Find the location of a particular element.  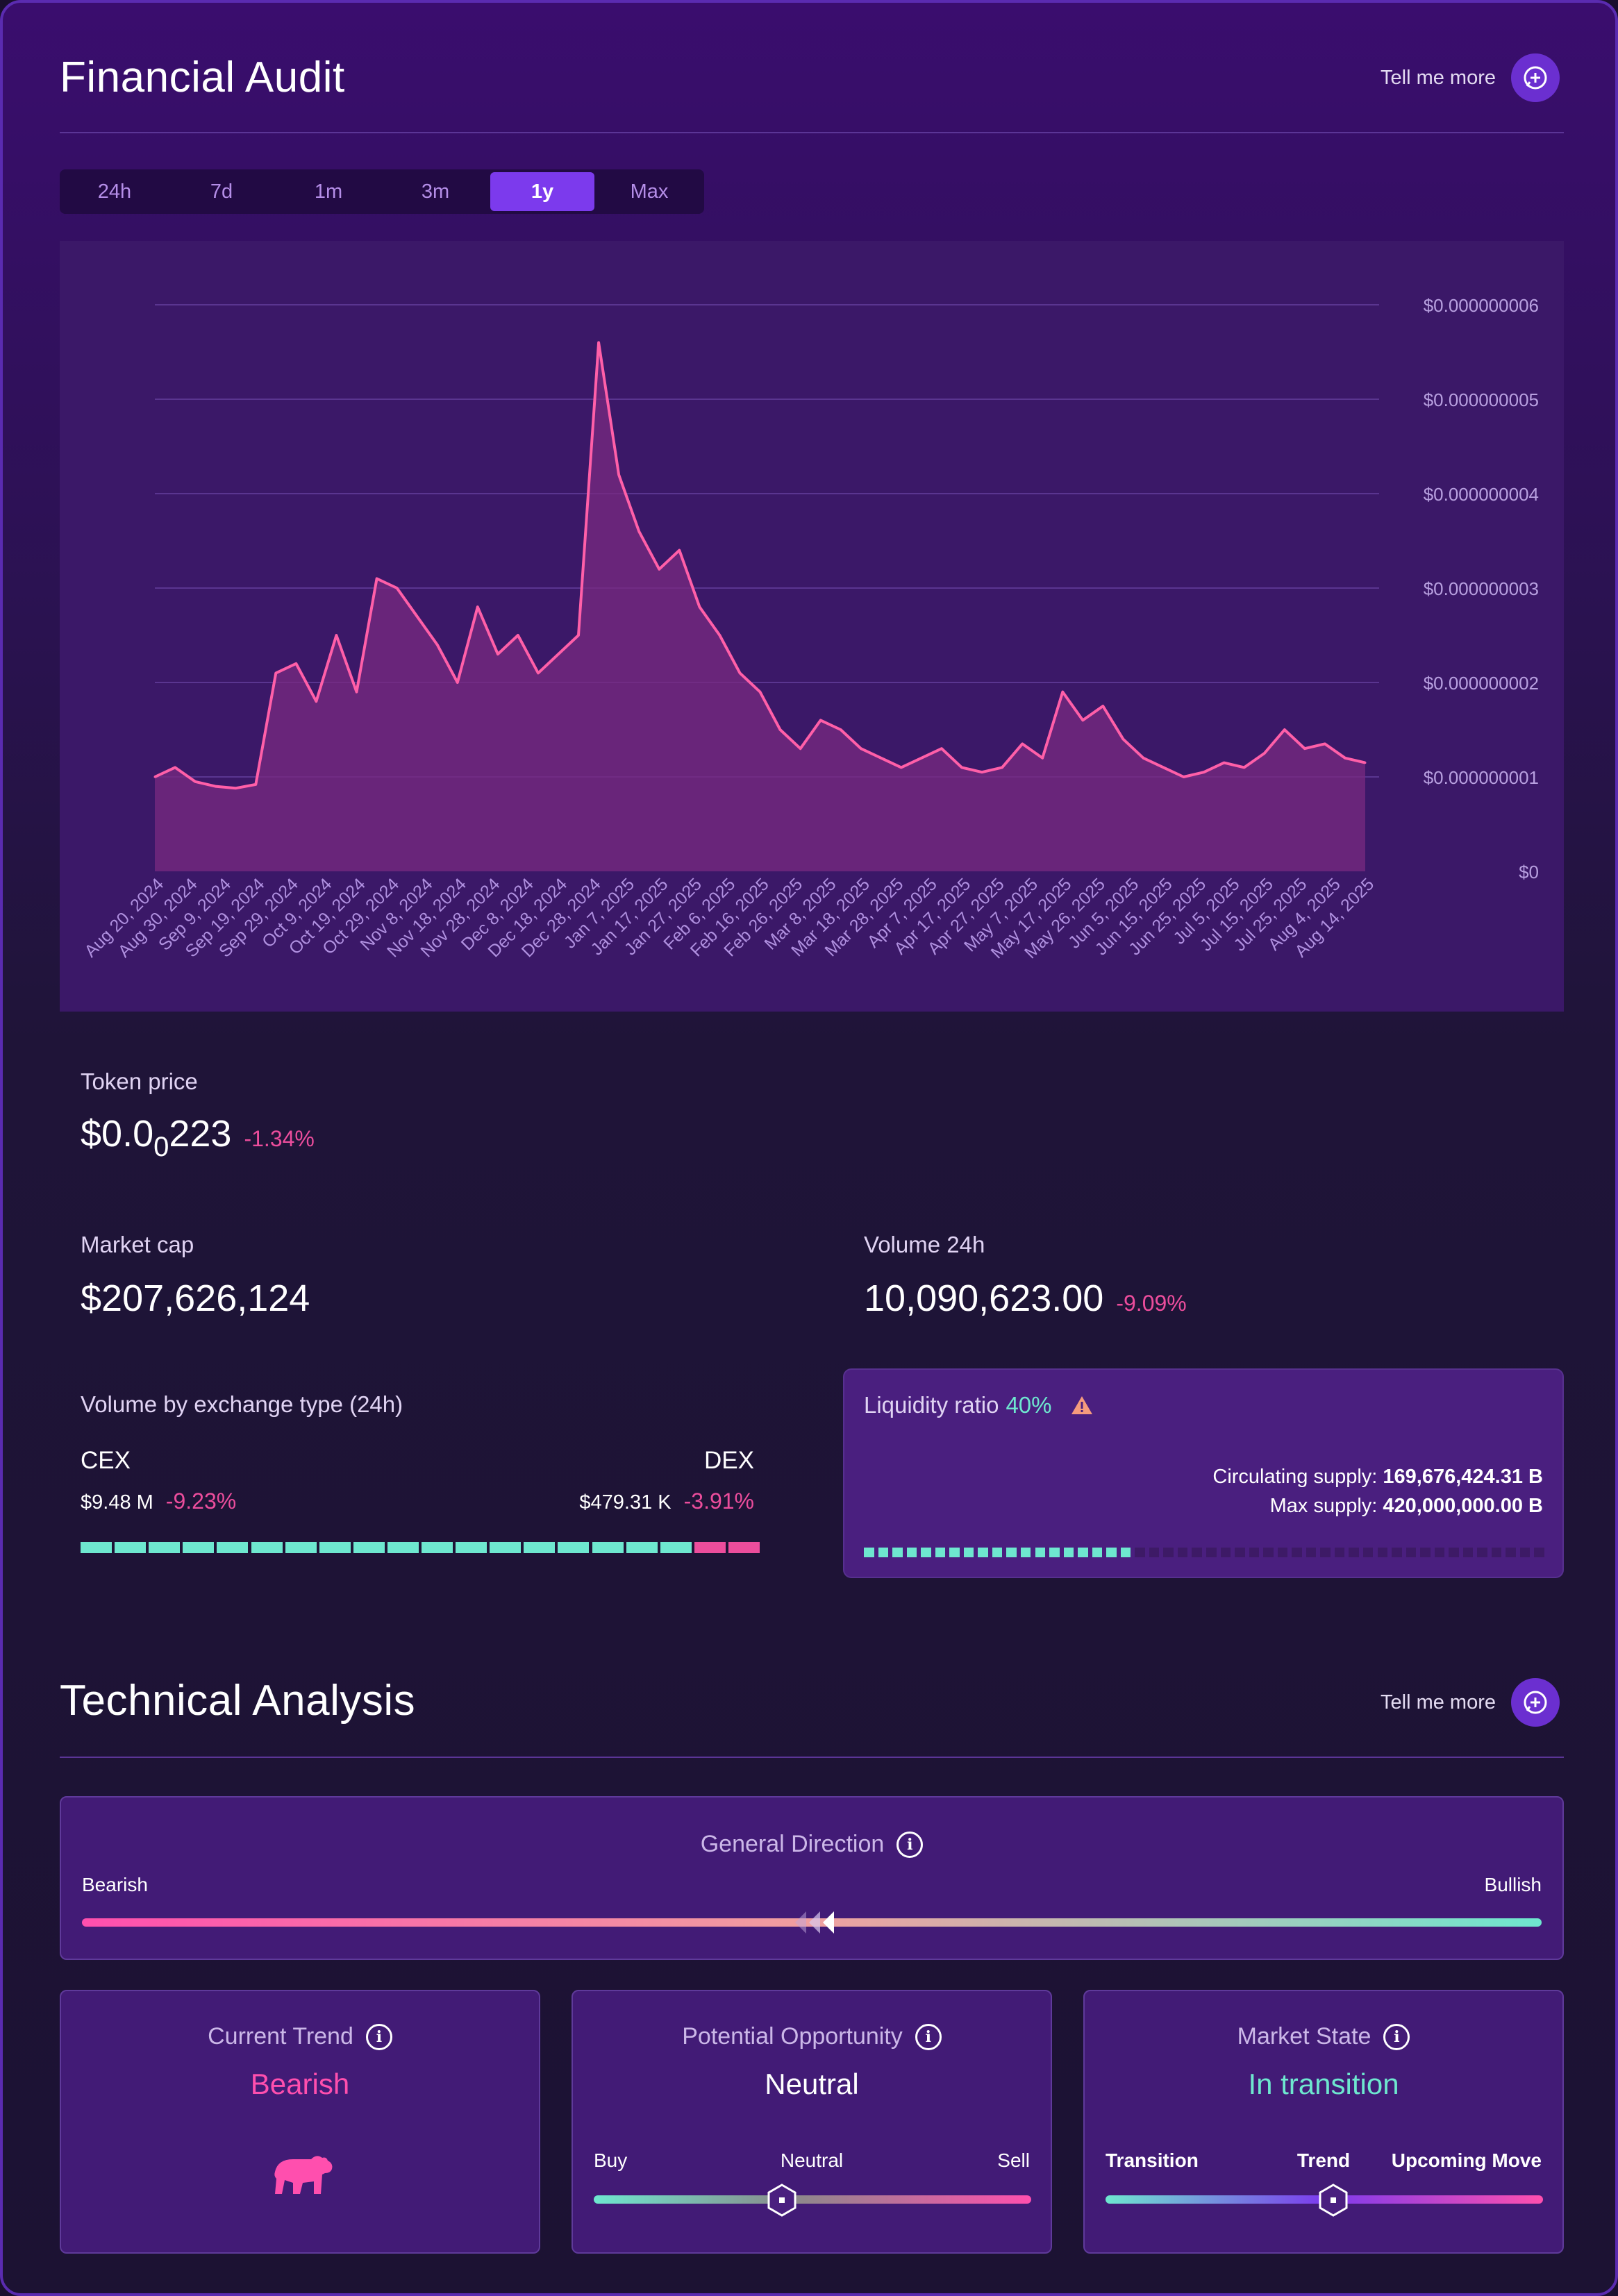

exchange-share-bar is located at coordinates (420, 1547).